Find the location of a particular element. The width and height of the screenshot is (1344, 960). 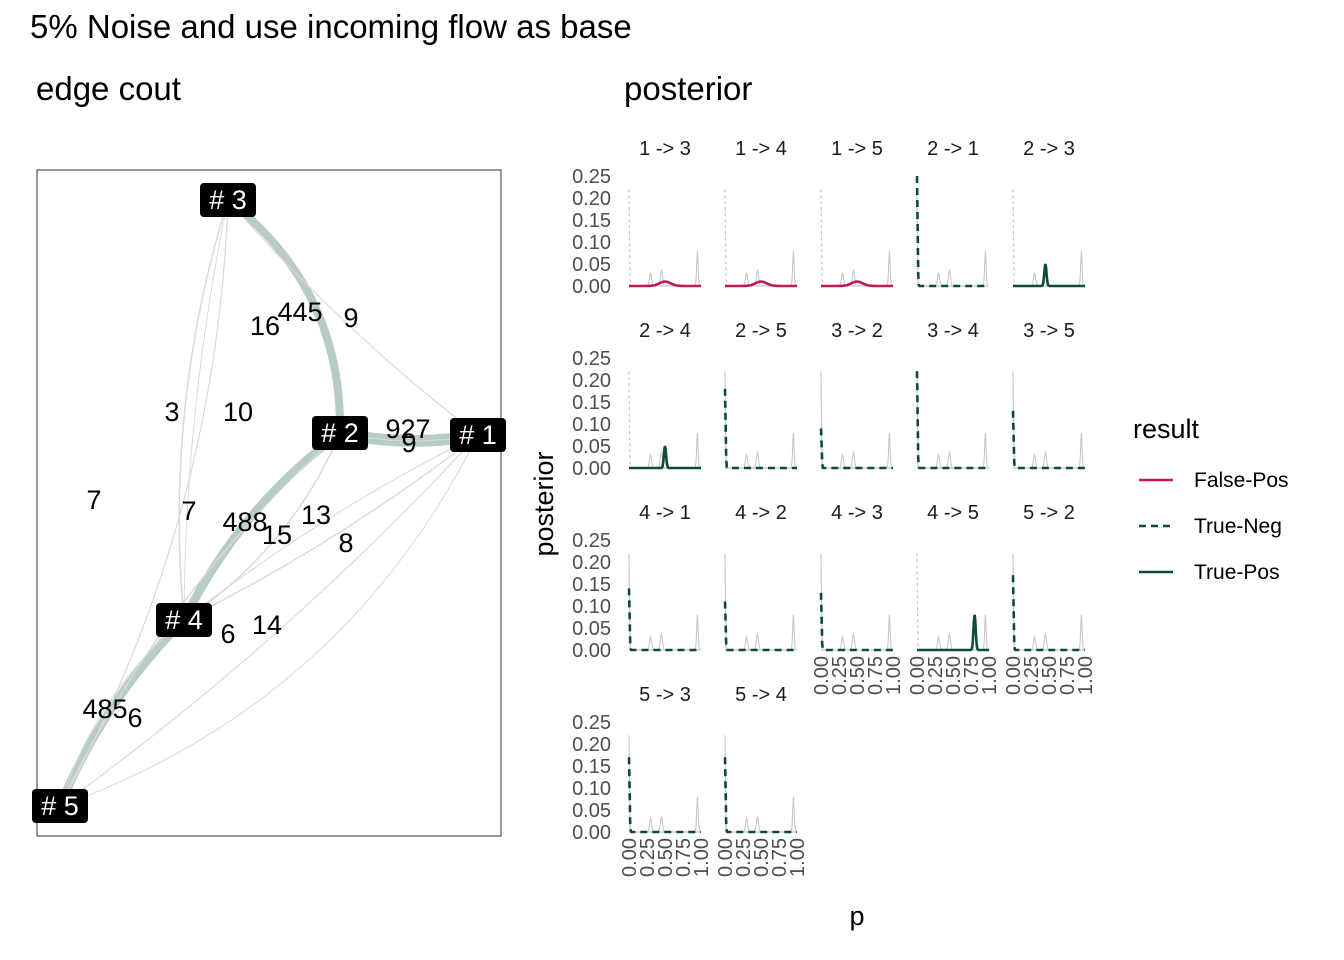

facet-panel: 2 -> 3 is located at coordinates (1049, 213).